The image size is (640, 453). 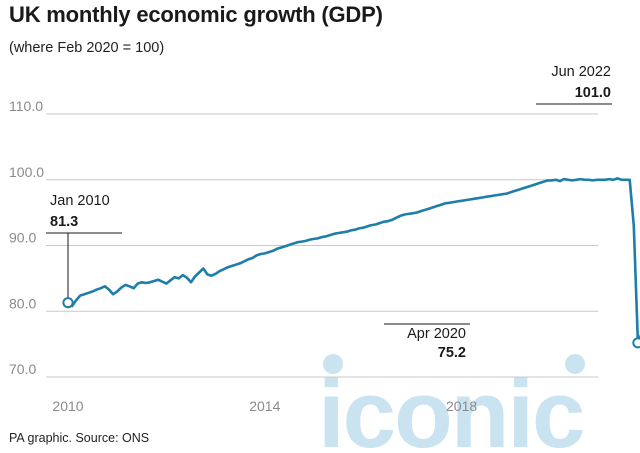 I want to click on annotation-value: 81.3, so click(x=64, y=222).